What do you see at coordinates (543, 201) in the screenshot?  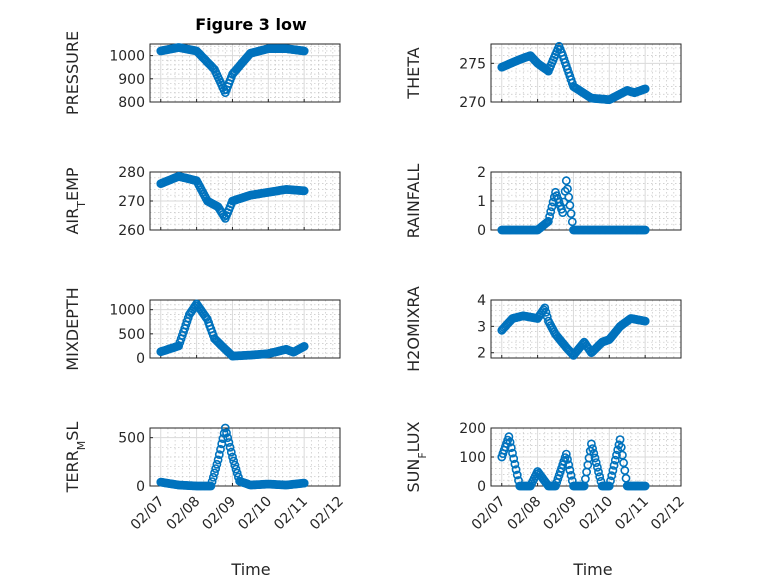 I see `subplot-4: 0 1 2 RAINFALL` at bounding box center [543, 201].